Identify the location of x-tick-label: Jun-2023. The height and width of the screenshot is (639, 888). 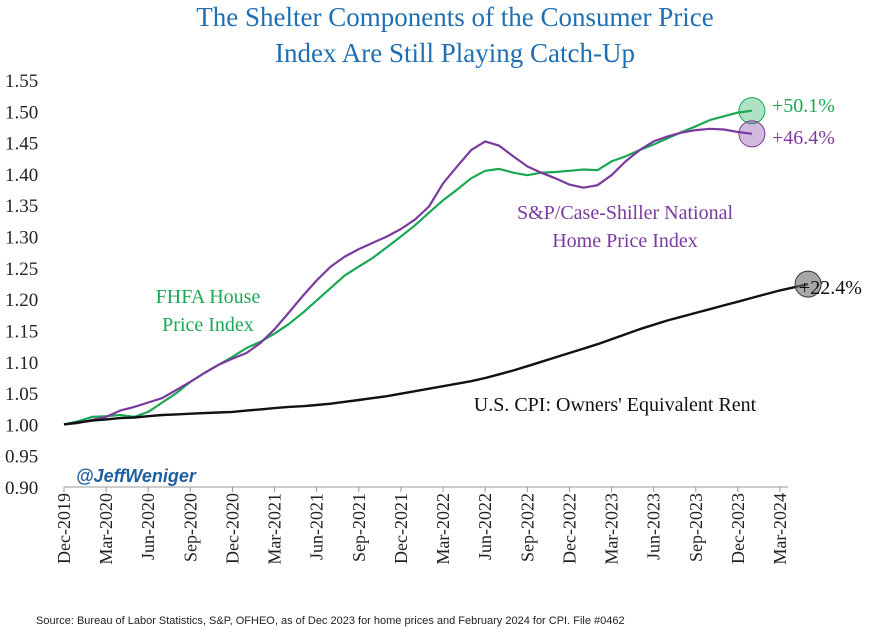
(654, 526).